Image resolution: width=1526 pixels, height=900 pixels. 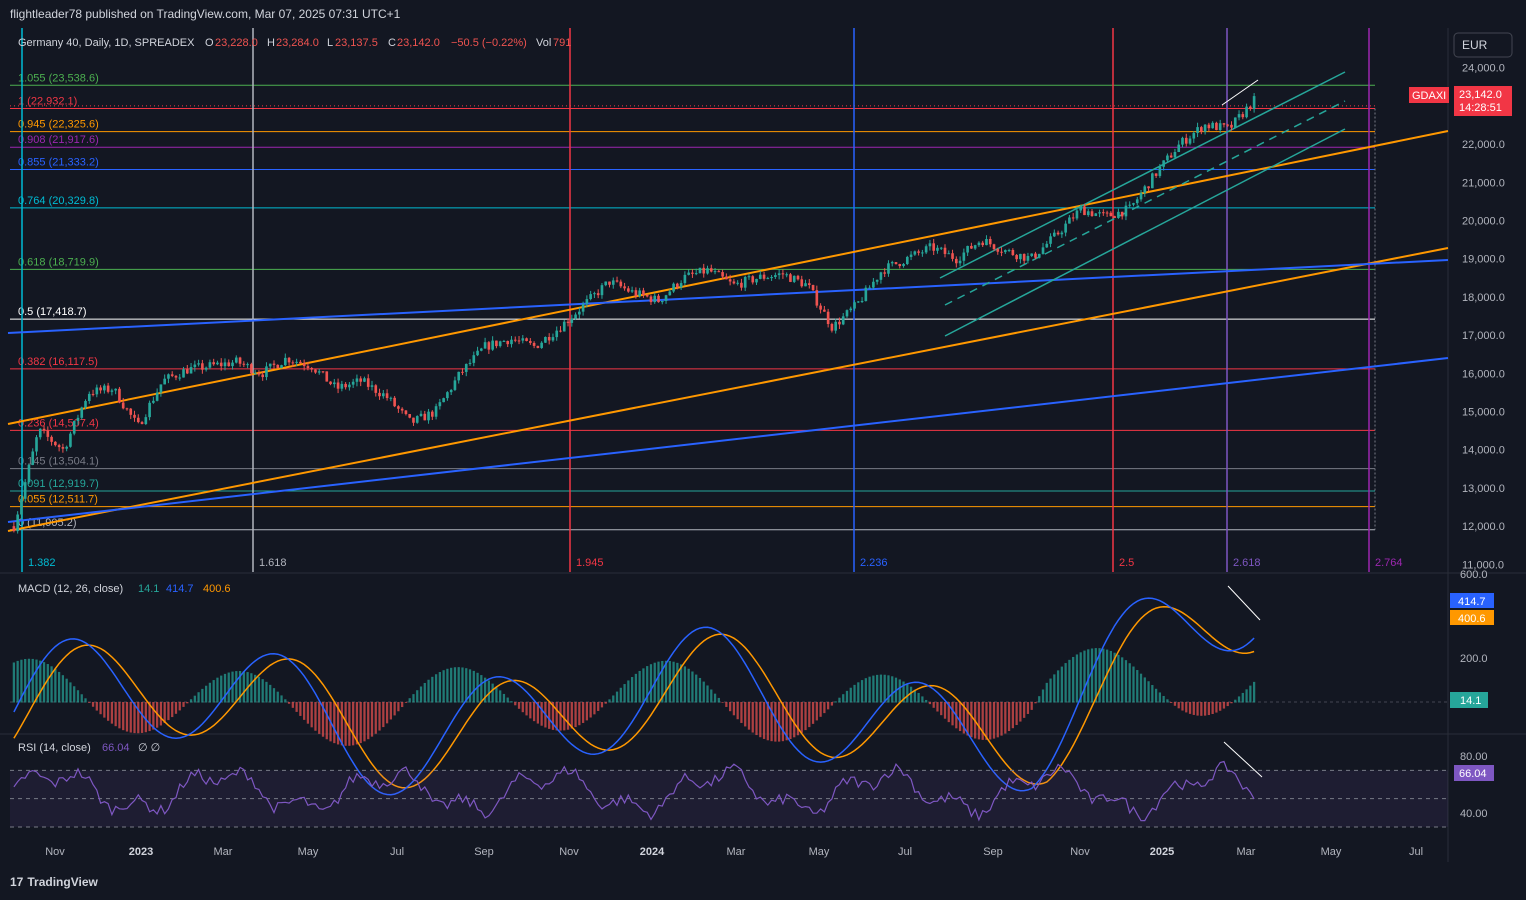 I want to click on y-tick-label: 14,000.0, so click(x=1483, y=451).